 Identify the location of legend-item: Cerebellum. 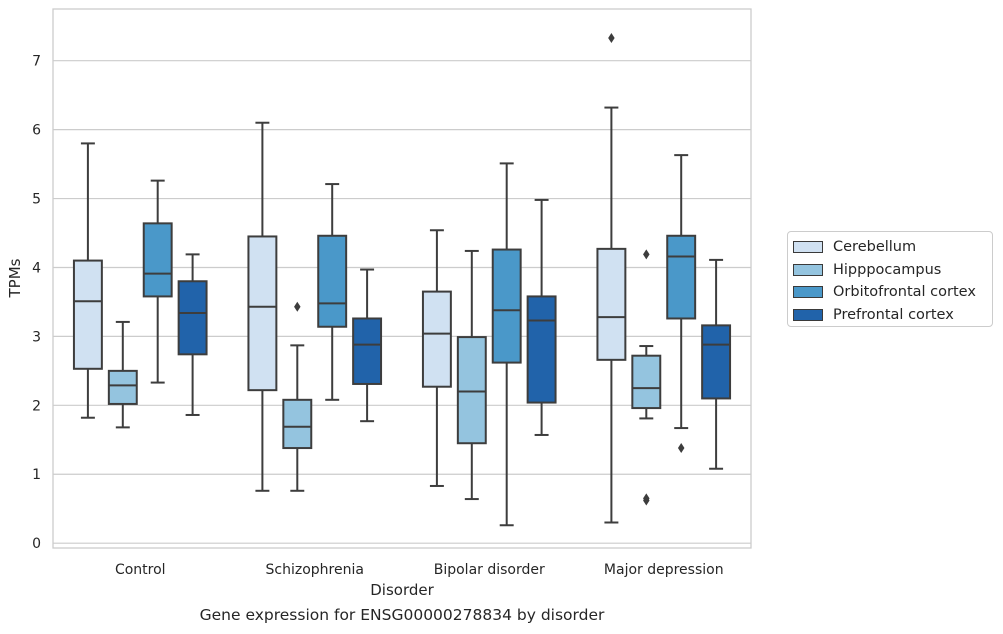
(890, 247).